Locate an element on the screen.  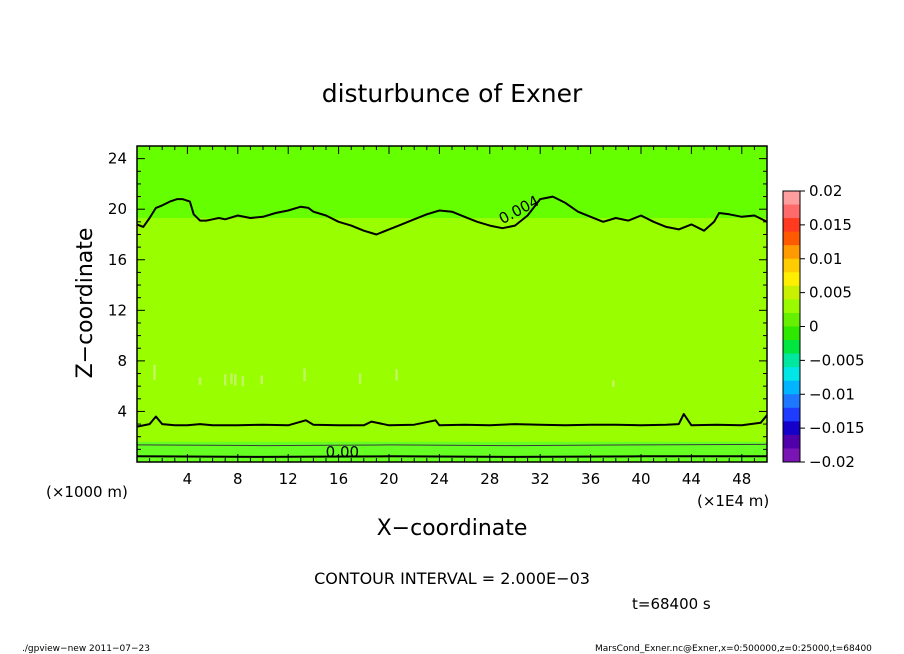
x-tick-label: 24 is located at coordinates (439, 479).